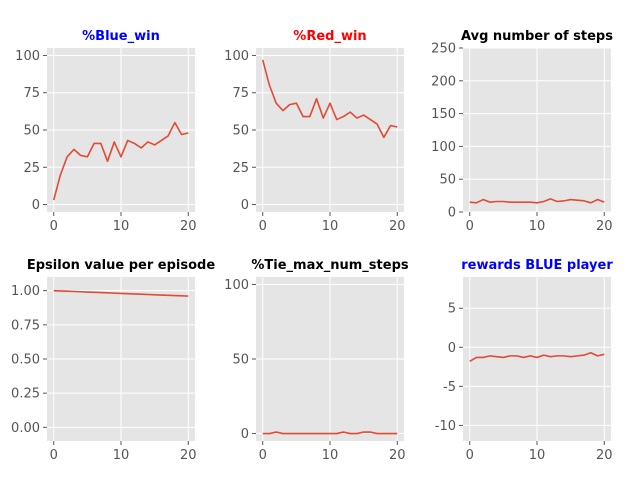 The image size is (640, 480). What do you see at coordinates (443, 49) in the screenshot?
I see `y-tick-label: 250` at bounding box center [443, 49].